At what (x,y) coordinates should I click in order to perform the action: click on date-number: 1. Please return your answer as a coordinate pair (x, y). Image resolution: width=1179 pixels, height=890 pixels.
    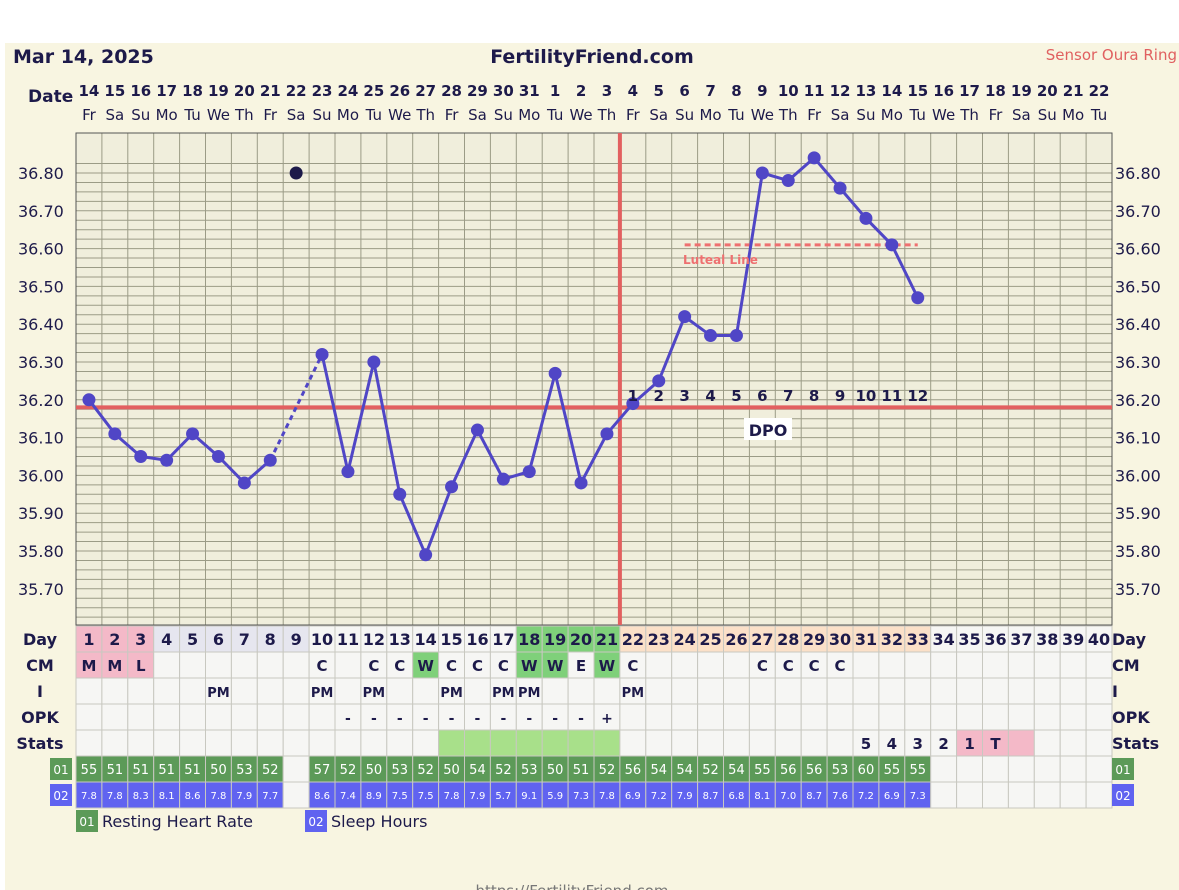
    Looking at the image, I should click on (555, 91).